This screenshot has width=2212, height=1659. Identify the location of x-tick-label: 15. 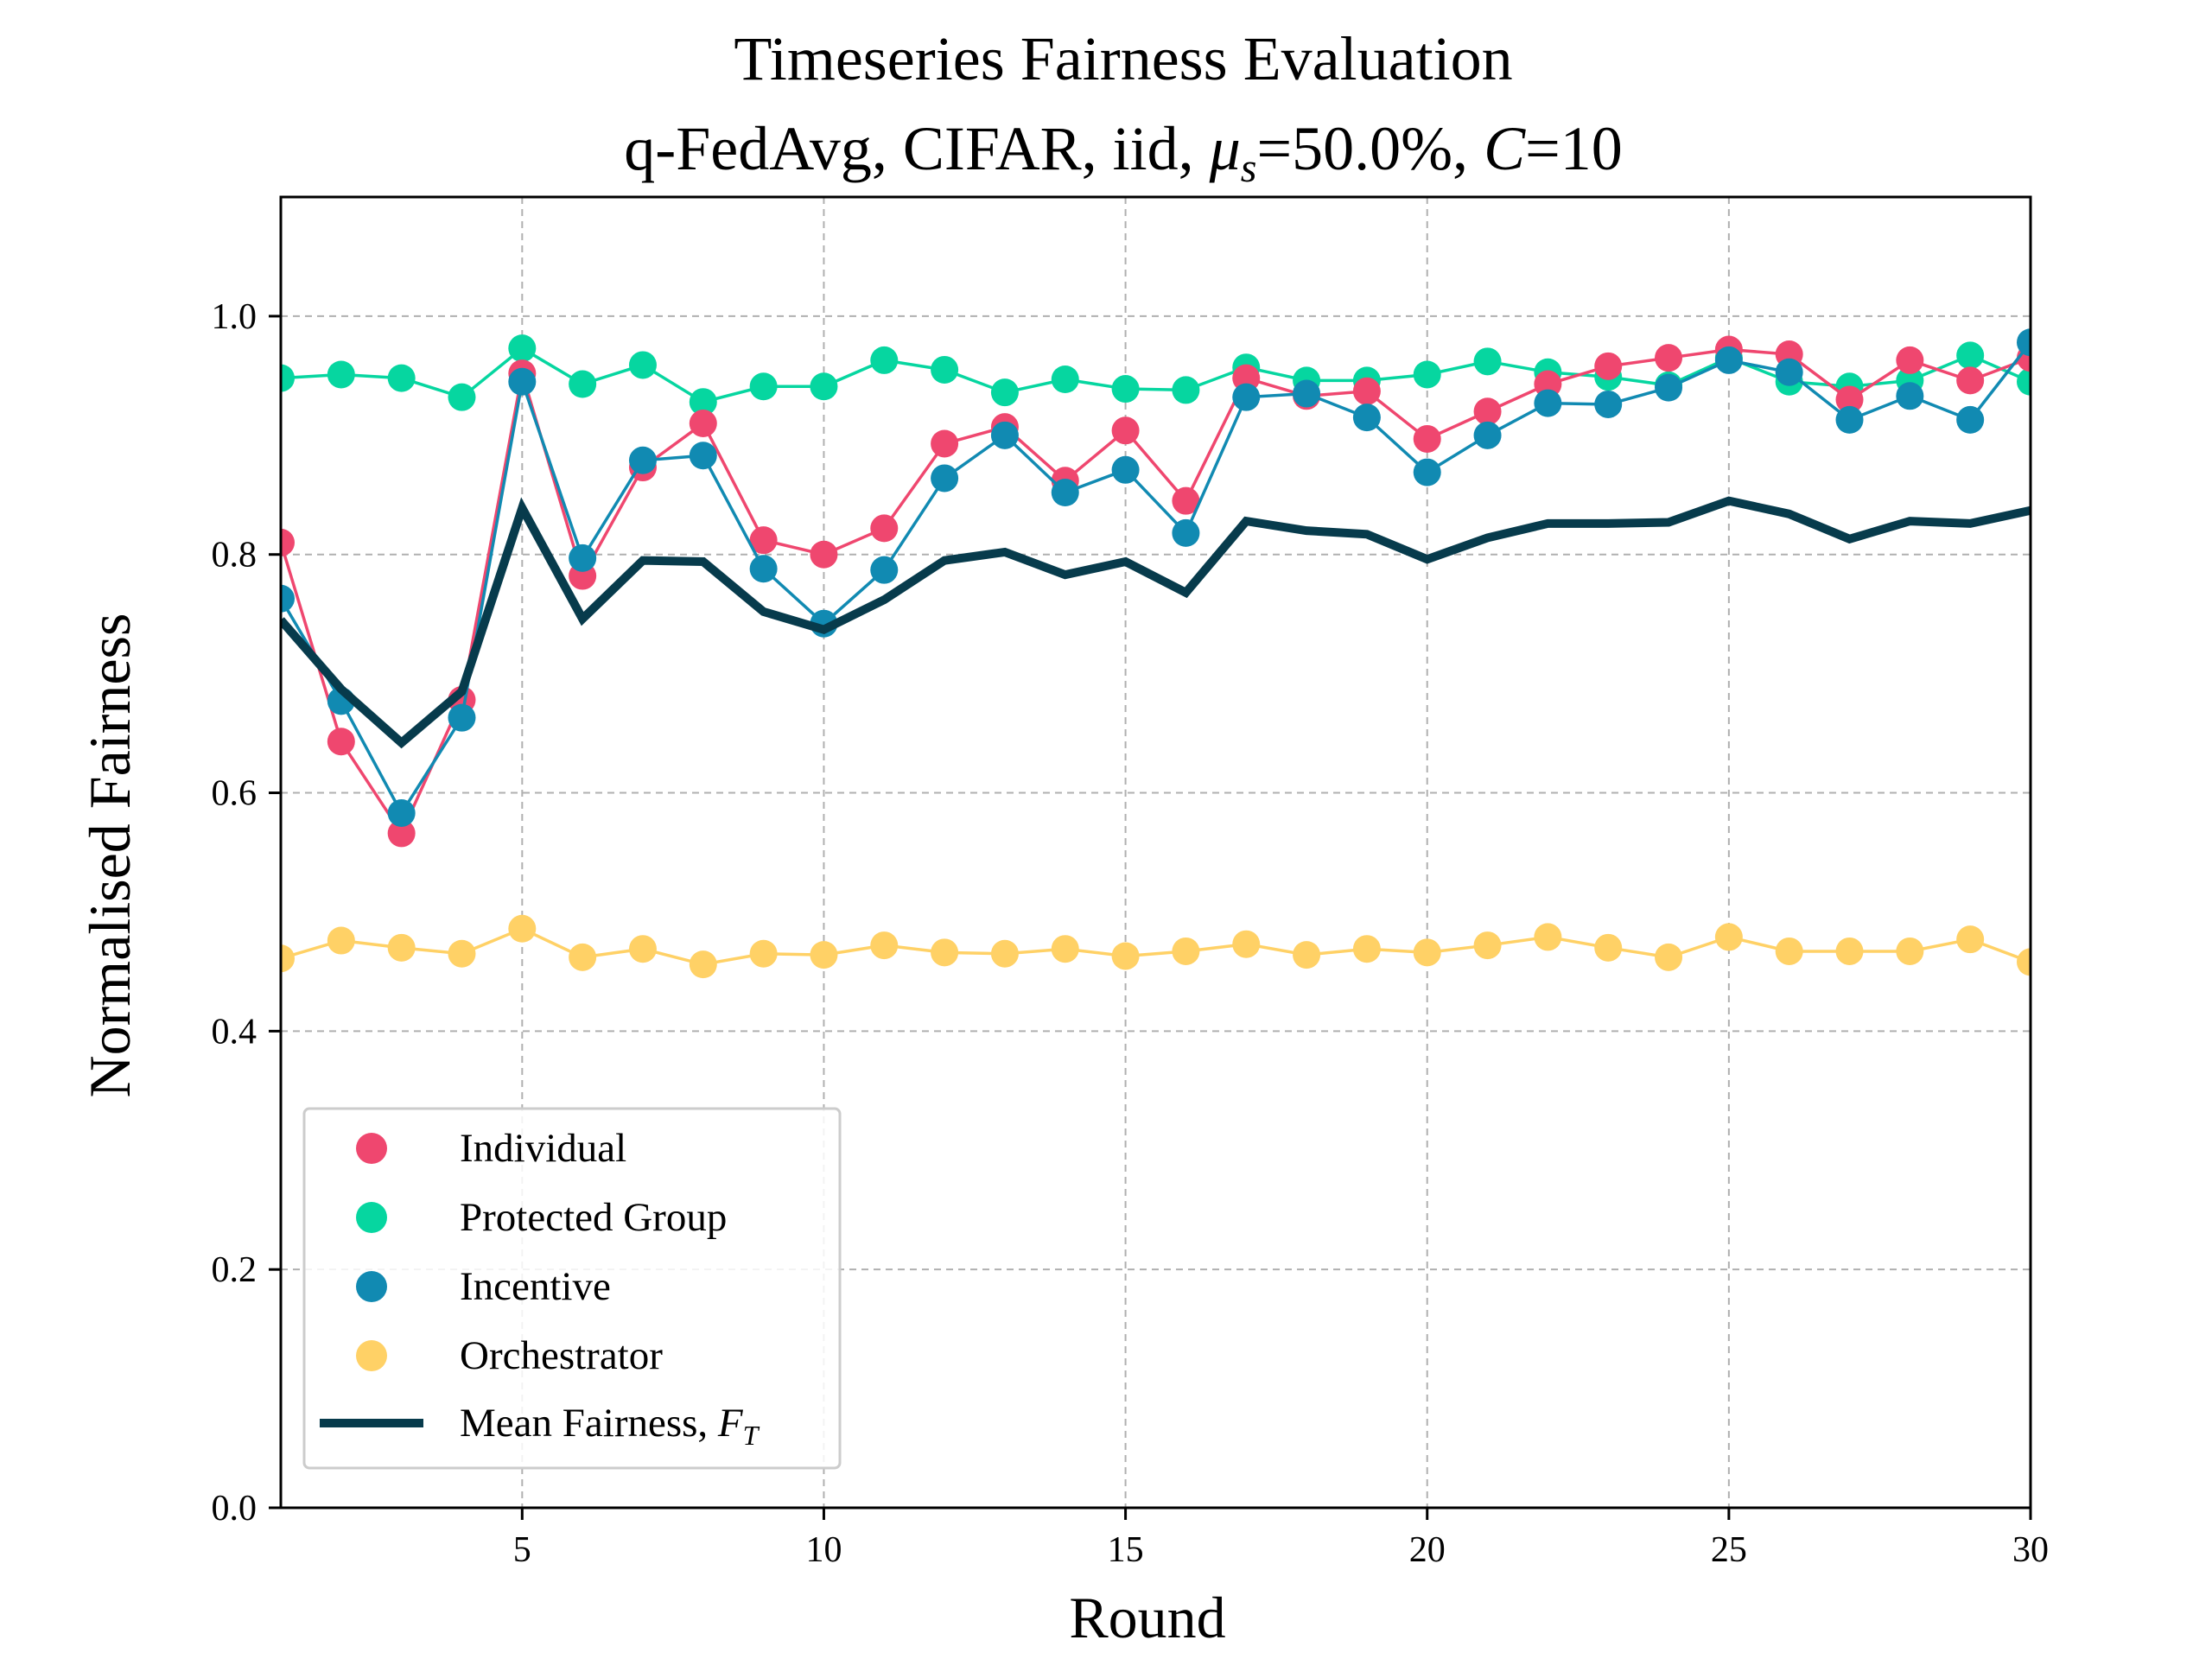
(1126, 1550).